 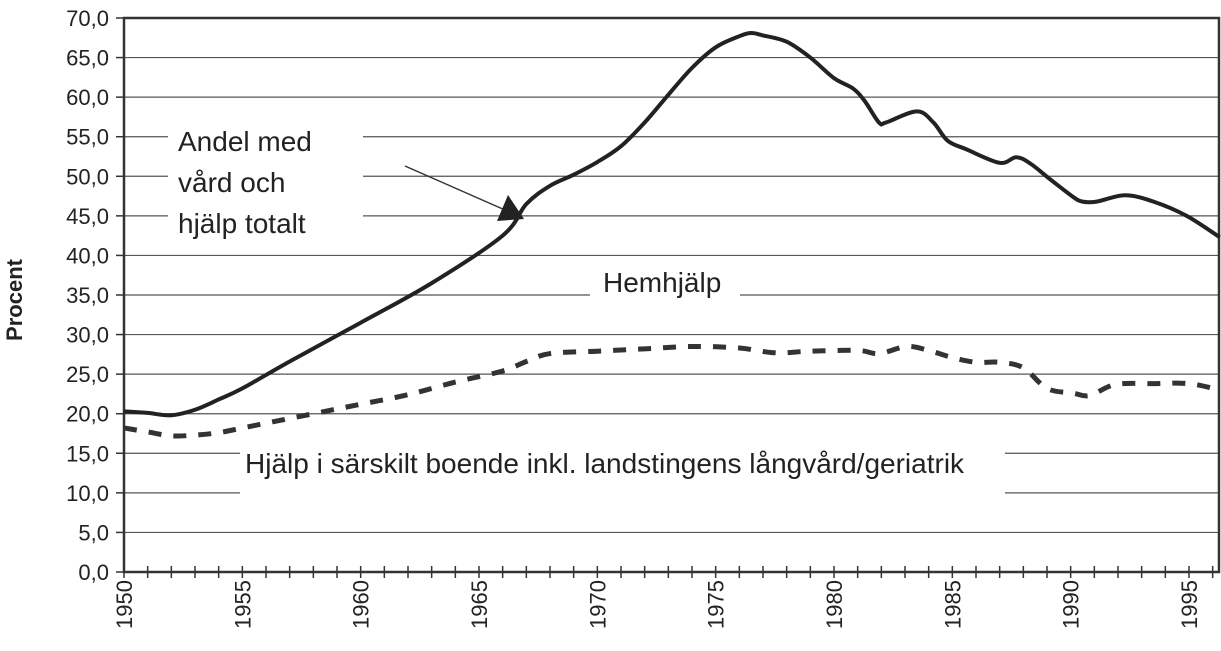 I want to click on annotation-total-line2: vård och, so click(x=231, y=182).